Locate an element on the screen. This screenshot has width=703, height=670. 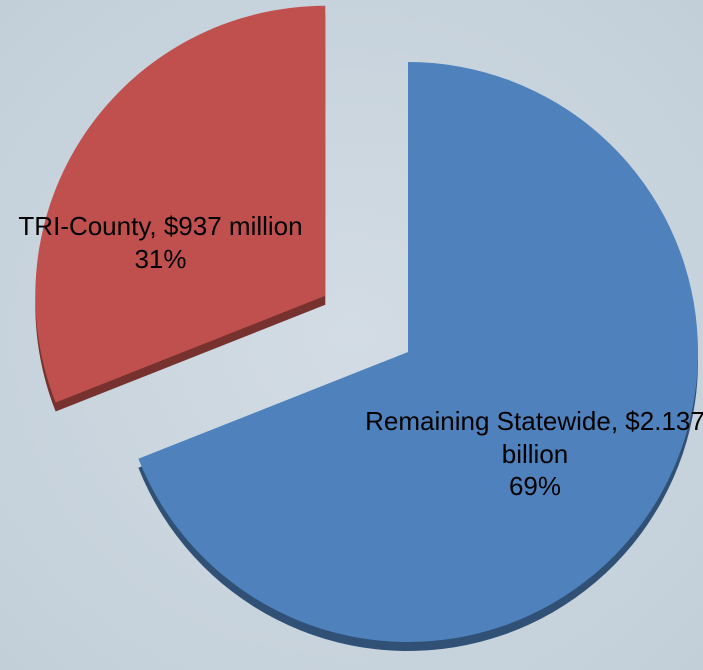
category-label: Remaining Statewide, $2.137 billion is located at coordinates (534, 437).